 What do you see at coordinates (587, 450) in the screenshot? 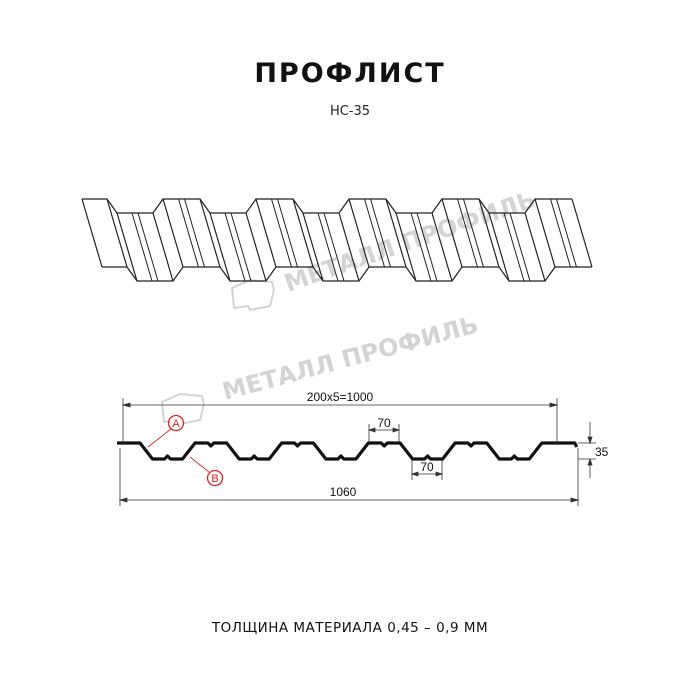
I see `dimension-height` at bounding box center [587, 450].